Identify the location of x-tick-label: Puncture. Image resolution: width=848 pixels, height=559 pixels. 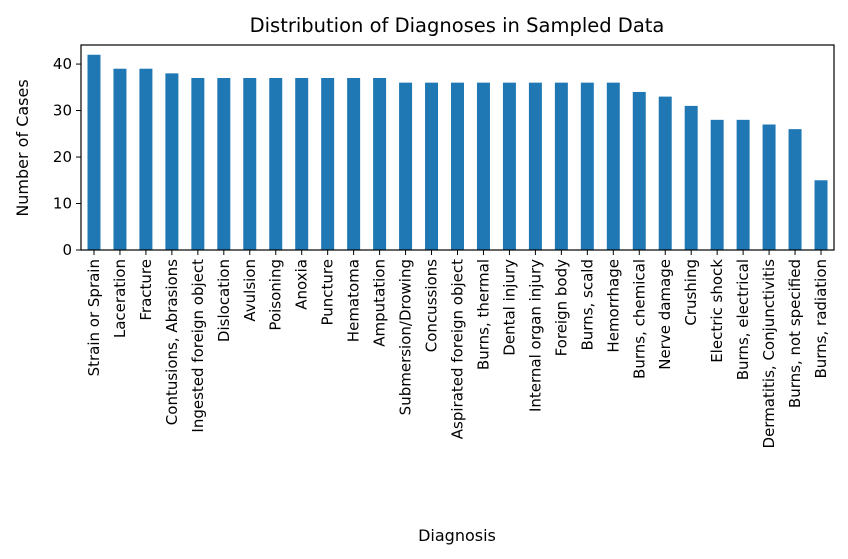
(328, 292).